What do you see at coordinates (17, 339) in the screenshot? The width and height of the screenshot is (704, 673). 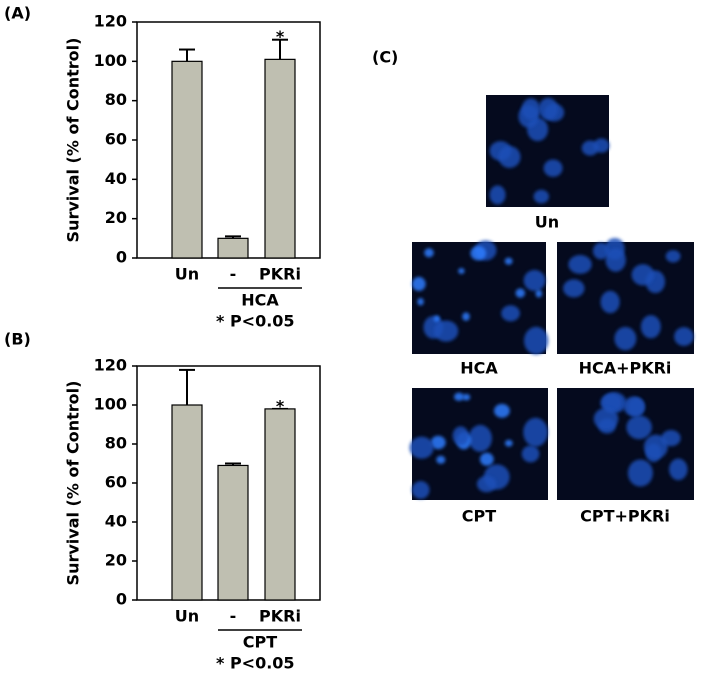 I see `panel-label: (B)` at bounding box center [17, 339].